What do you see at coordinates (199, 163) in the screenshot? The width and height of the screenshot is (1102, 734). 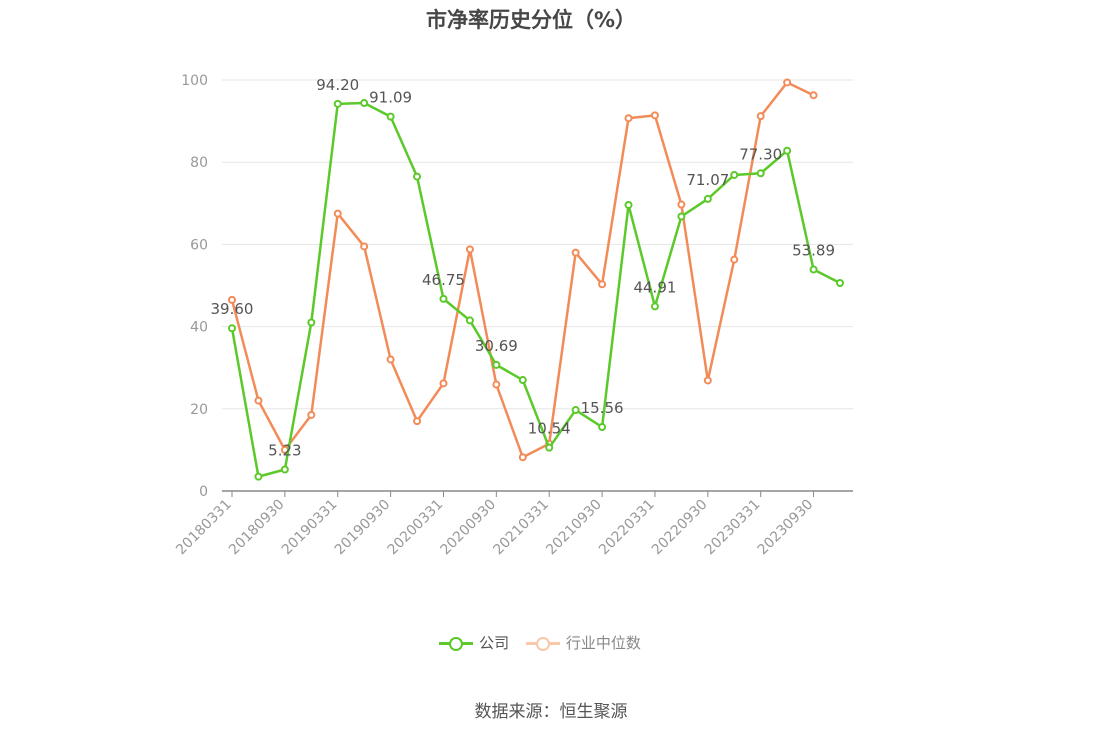 I see `y-tick-label: 80` at bounding box center [199, 163].